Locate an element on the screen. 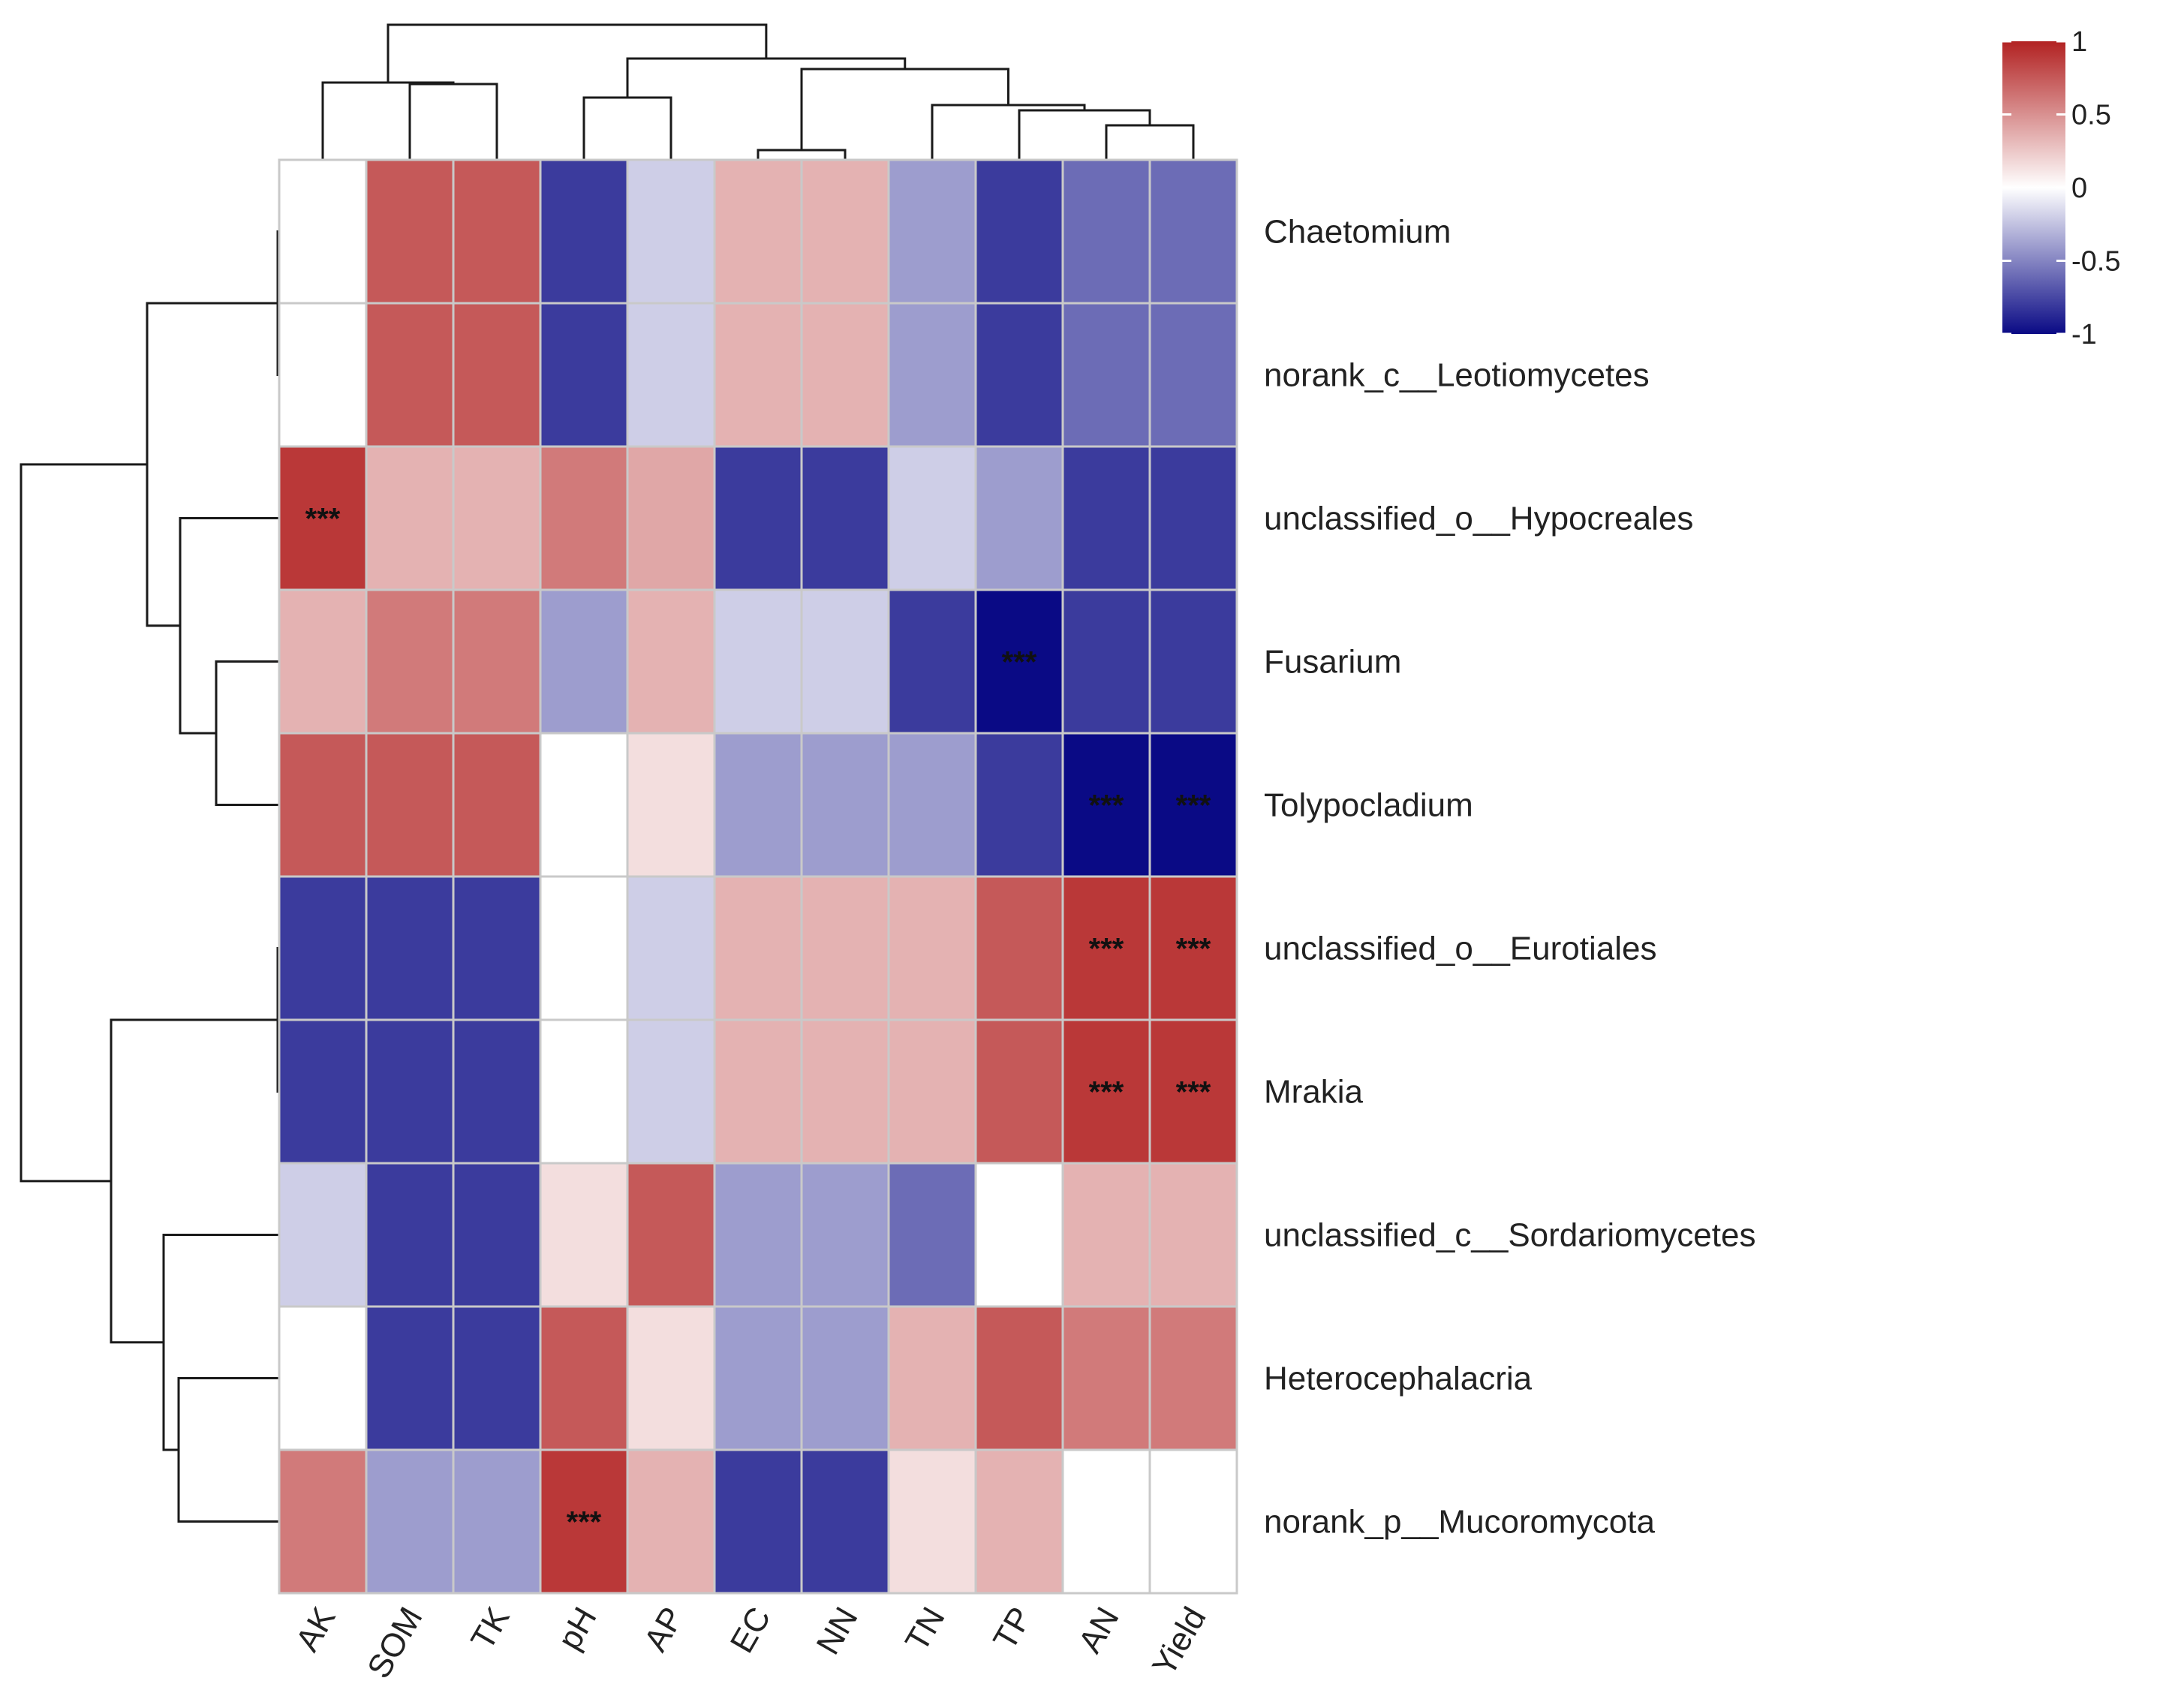 This screenshot has height=1708, width=2160. row-dendrogram is located at coordinates (150, 876).